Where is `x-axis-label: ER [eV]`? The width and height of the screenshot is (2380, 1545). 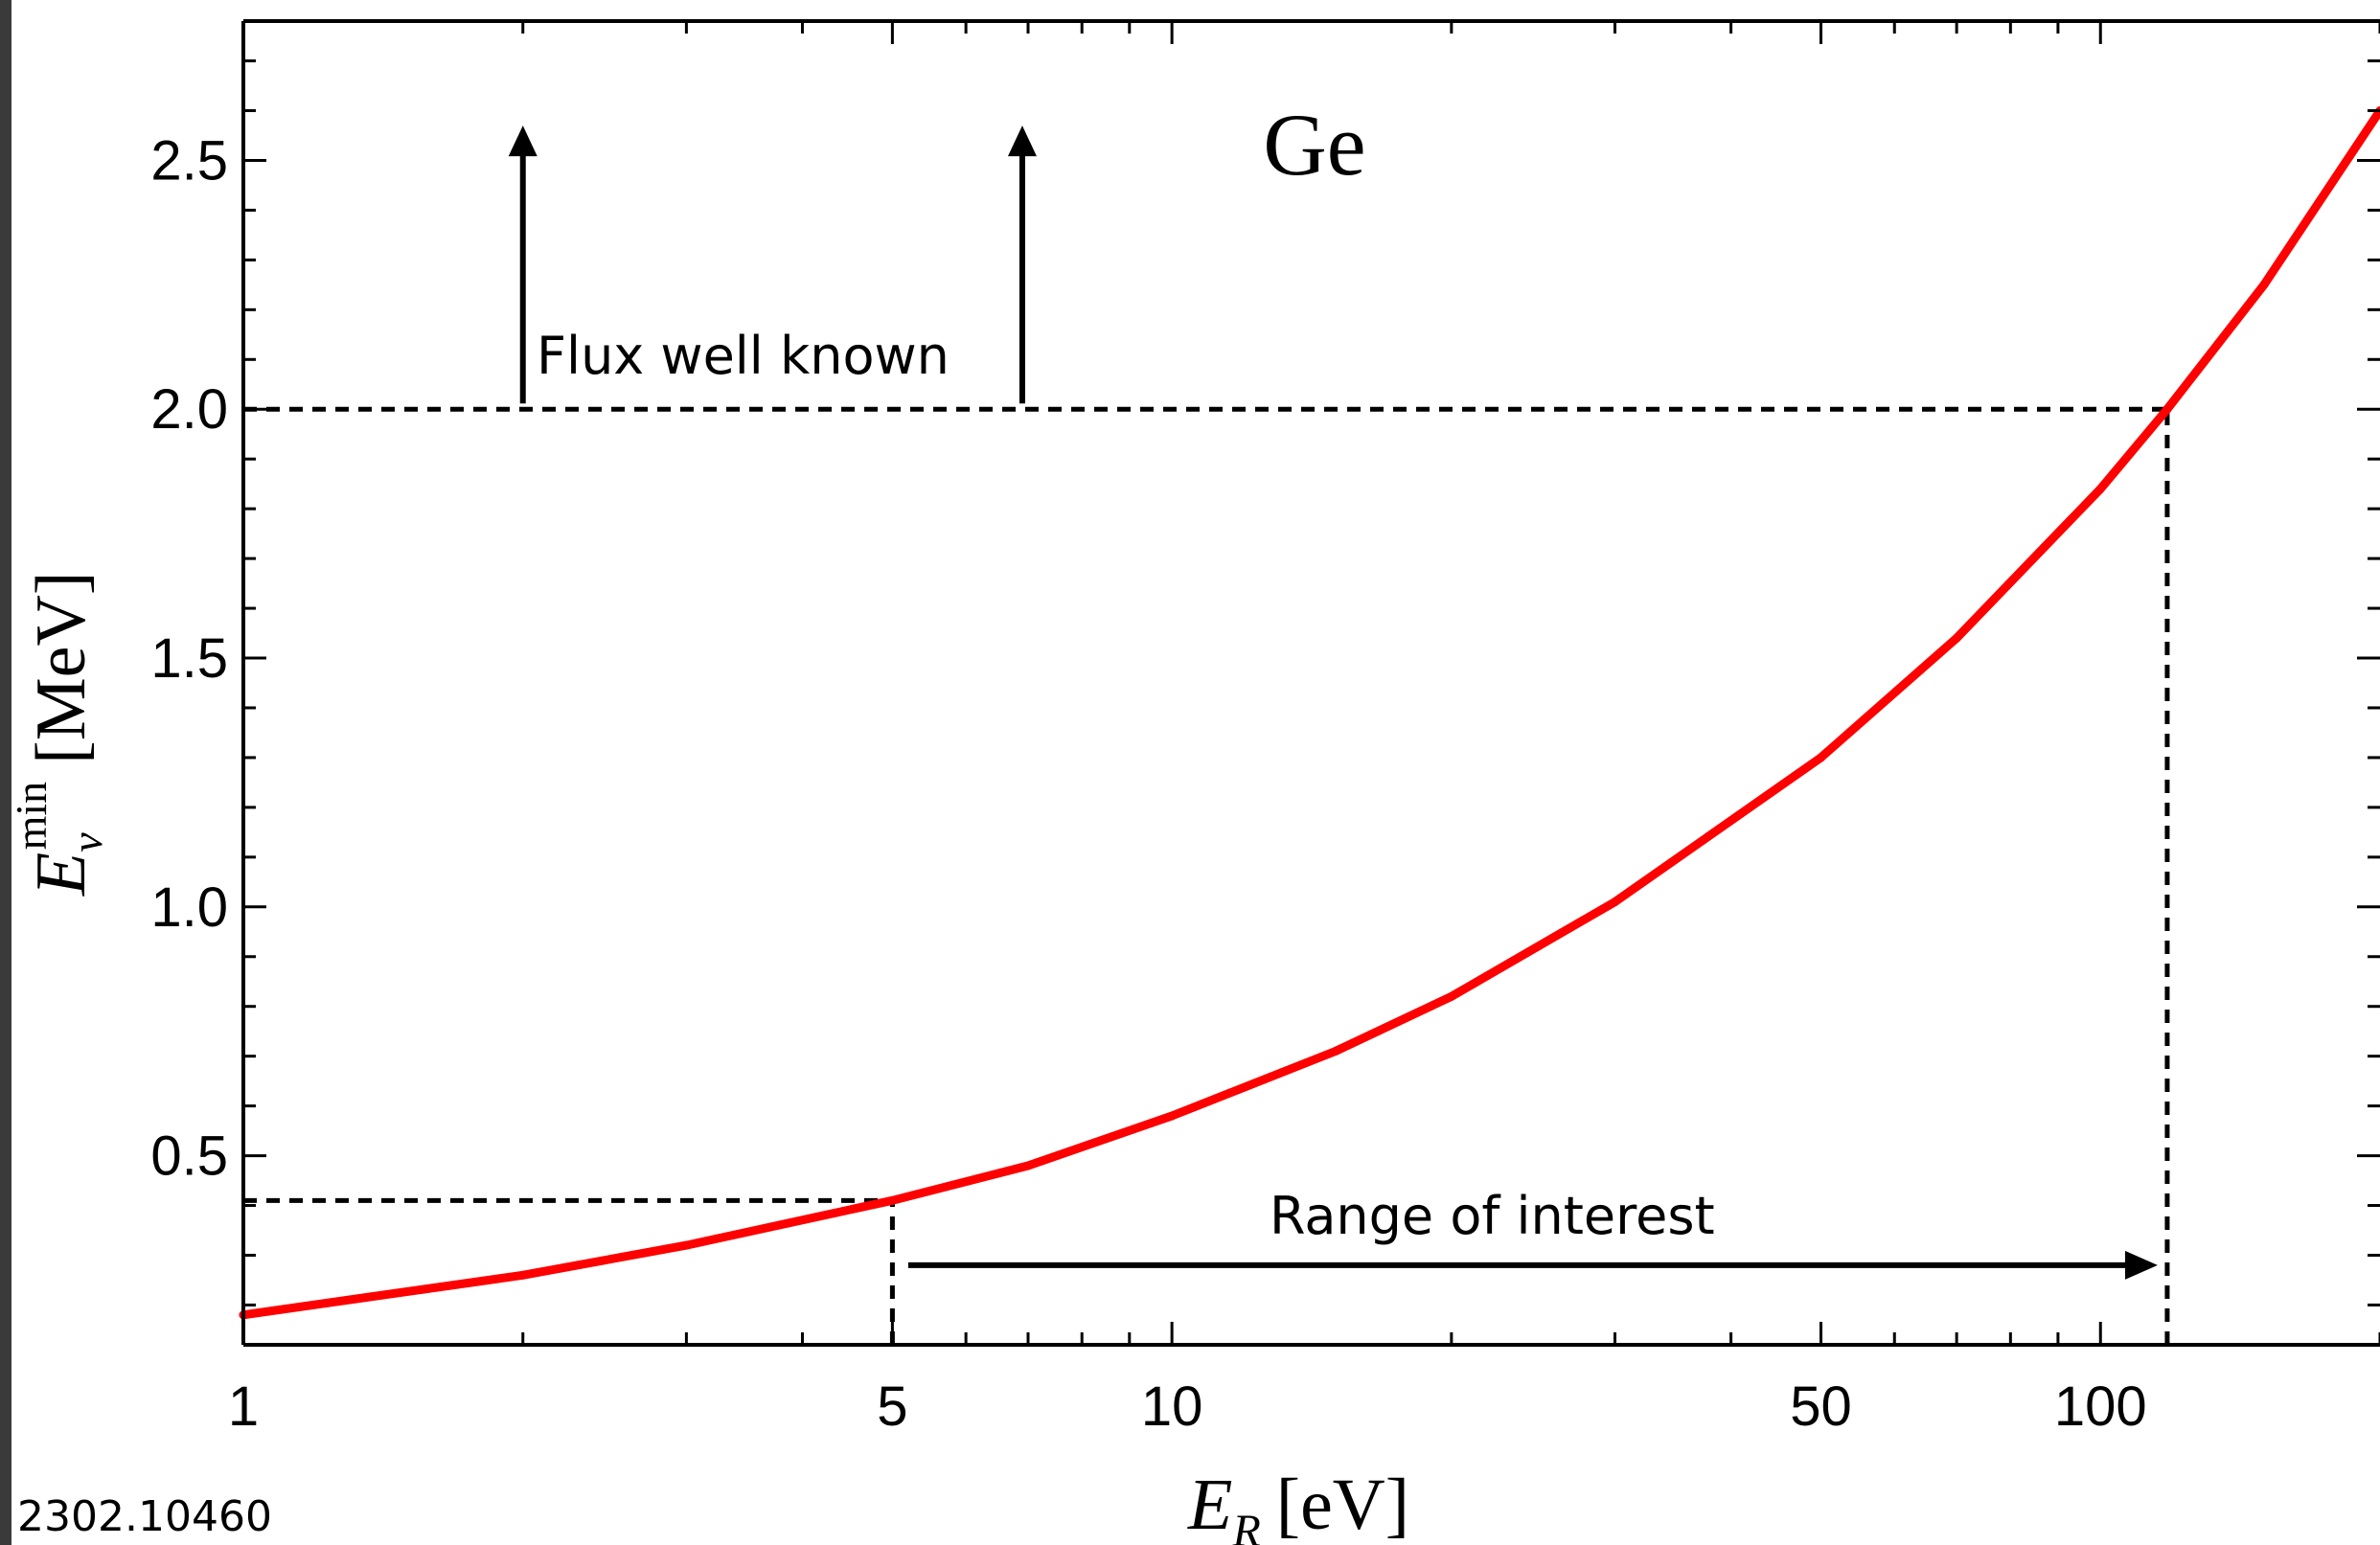 x-axis-label: ER [eV] is located at coordinates (1298, 1505).